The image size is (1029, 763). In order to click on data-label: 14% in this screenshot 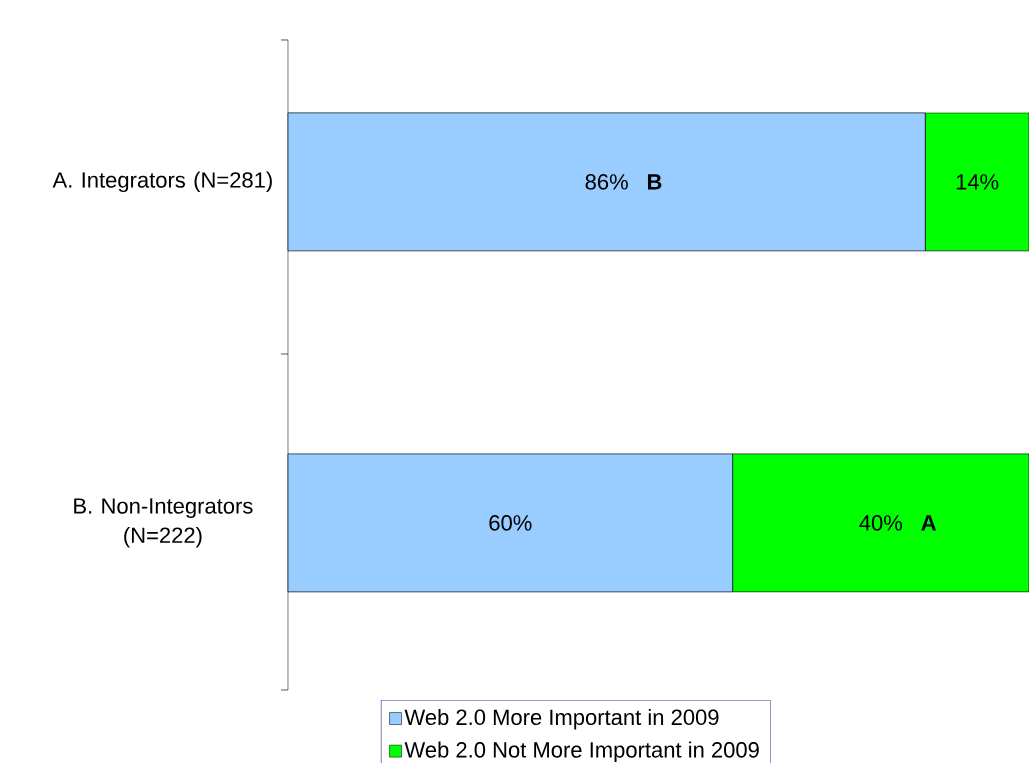, I will do `click(977, 182)`.